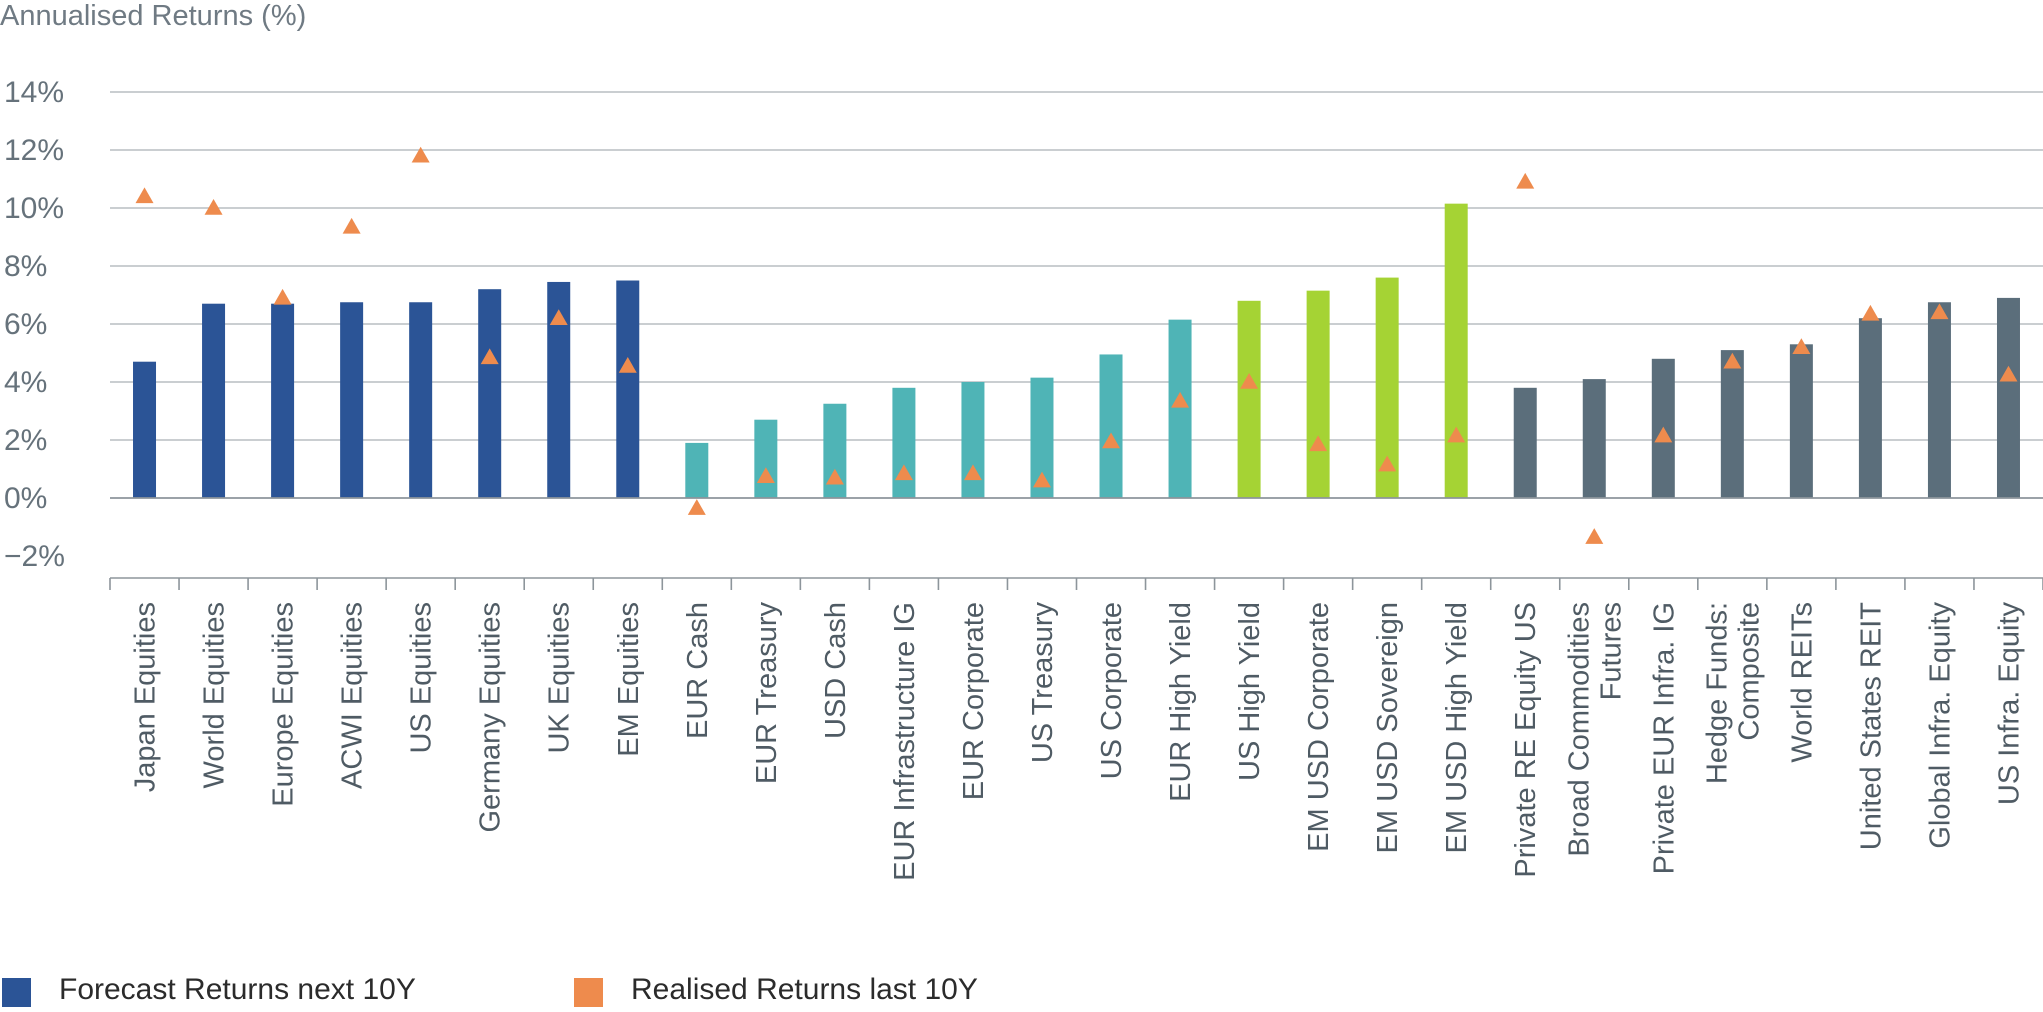  Describe the element at coordinates (1388, 727) in the screenshot. I see `x-tick-label: EM USD Sovereign` at that location.